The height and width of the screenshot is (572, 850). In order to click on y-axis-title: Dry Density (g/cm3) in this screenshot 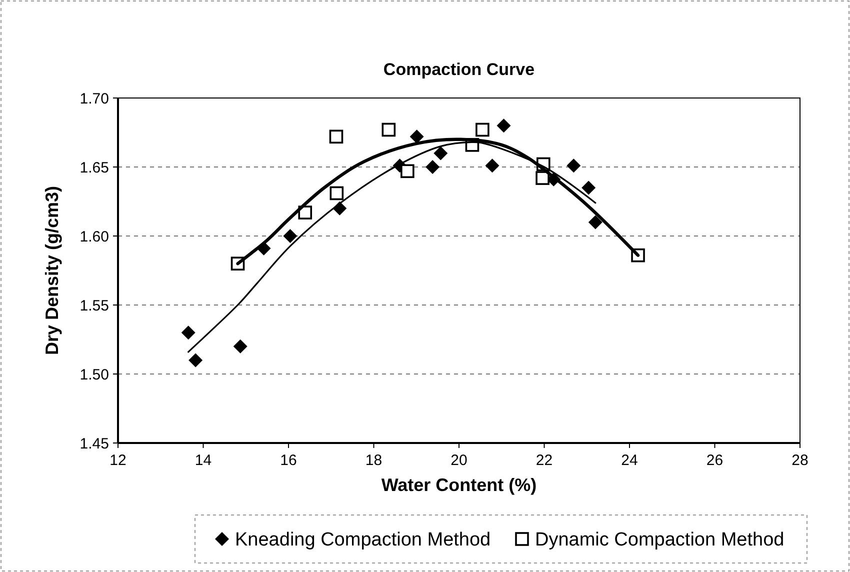, I will do `click(52, 271)`.